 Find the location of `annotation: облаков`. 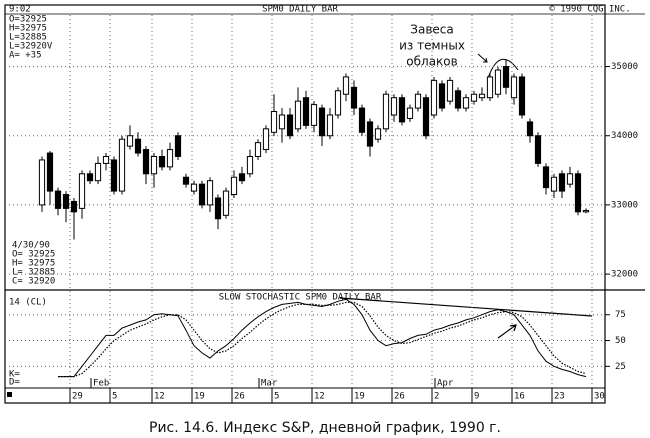

annotation: облаков is located at coordinates (431, 62).